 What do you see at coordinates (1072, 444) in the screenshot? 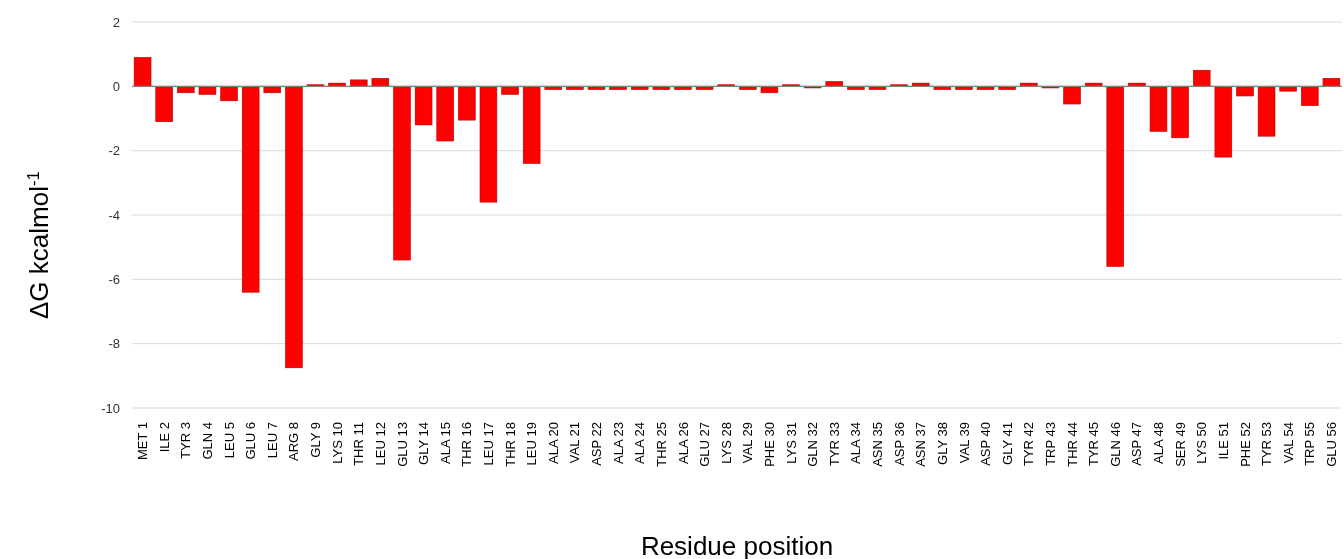
I see `x-tick-label: THR 44` at bounding box center [1072, 444].